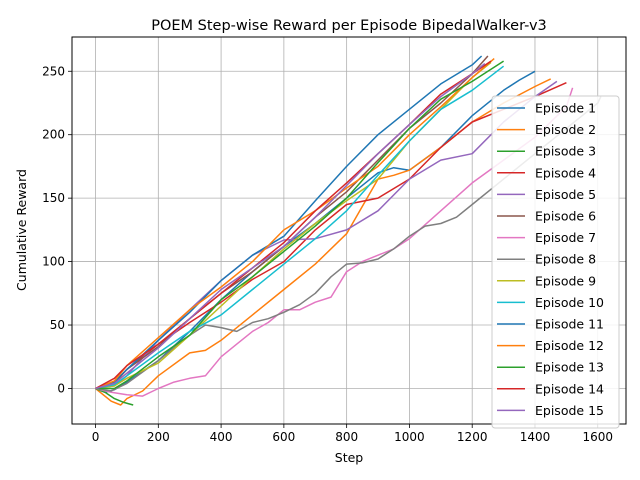 Image resolution: width=640 pixels, height=480 pixels. Describe the element at coordinates (597, 437) in the screenshot. I see `x-tick-label: 1600` at that location.